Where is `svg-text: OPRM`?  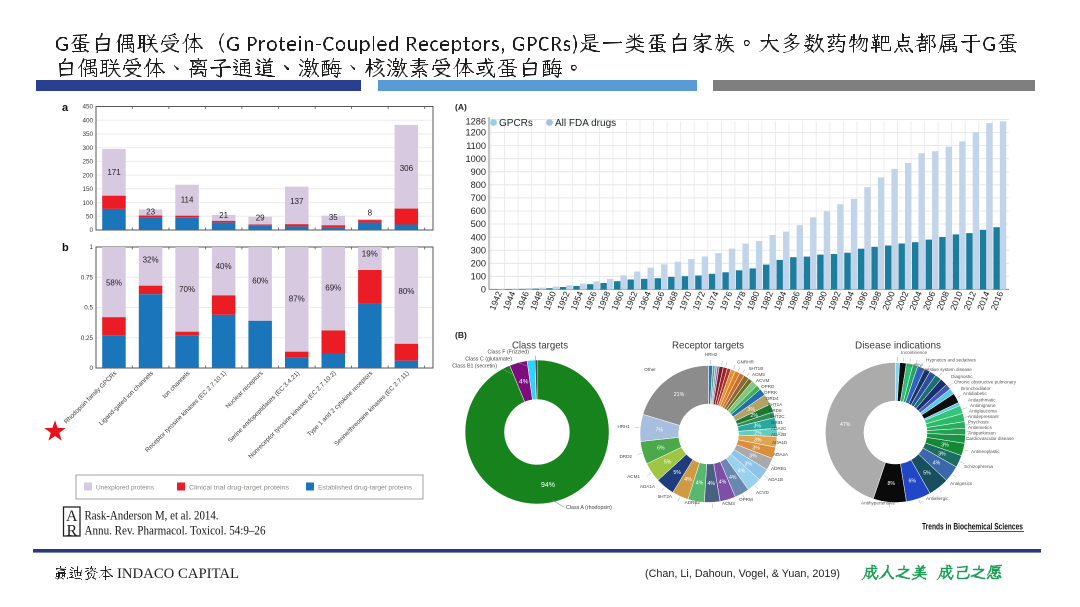 svg-text: OPRM is located at coordinates (746, 499).